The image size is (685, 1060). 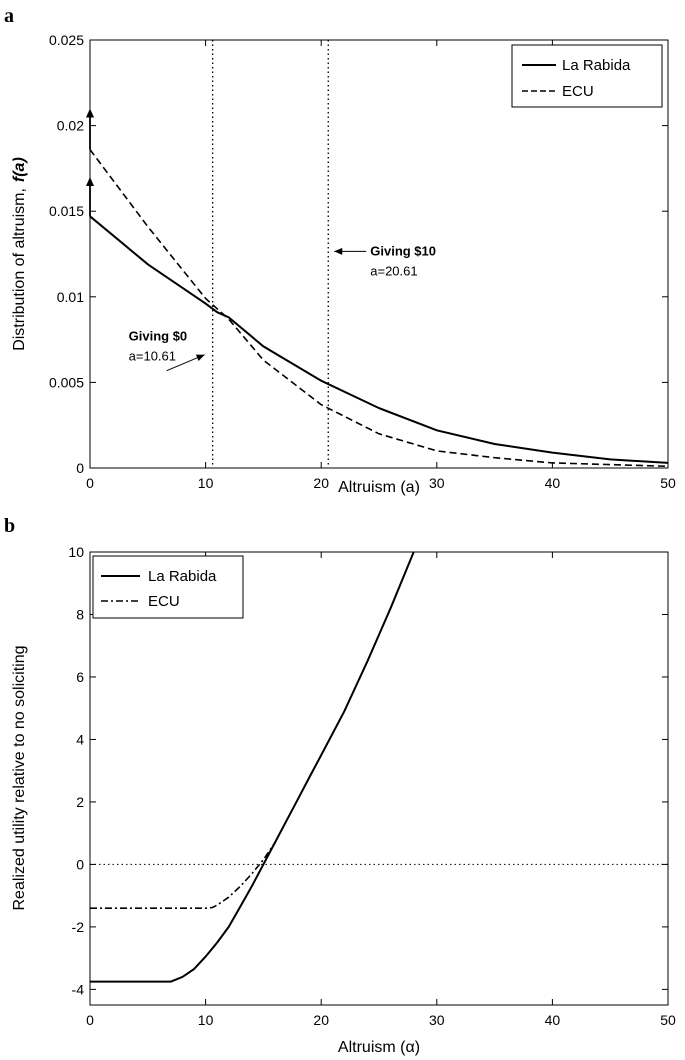 What do you see at coordinates (596, 65) in the screenshot?
I see `legend-a-la-rabida: La Rabida` at bounding box center [596, 65].